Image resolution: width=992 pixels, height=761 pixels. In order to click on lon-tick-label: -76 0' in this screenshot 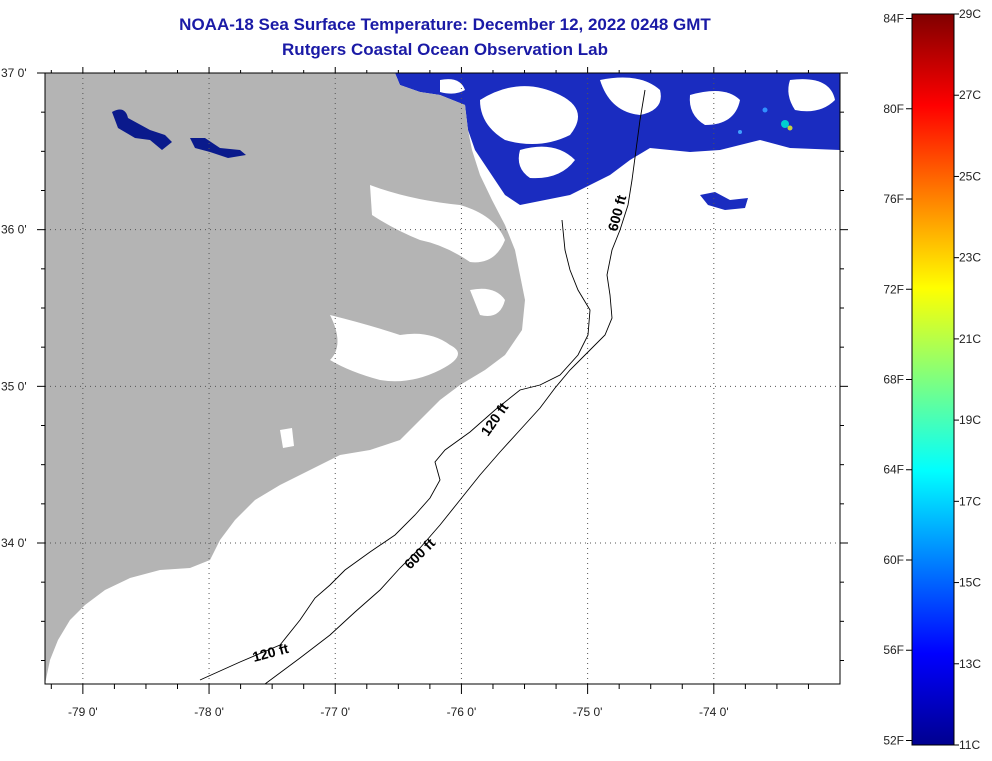, I will do `click(462, 712)`.